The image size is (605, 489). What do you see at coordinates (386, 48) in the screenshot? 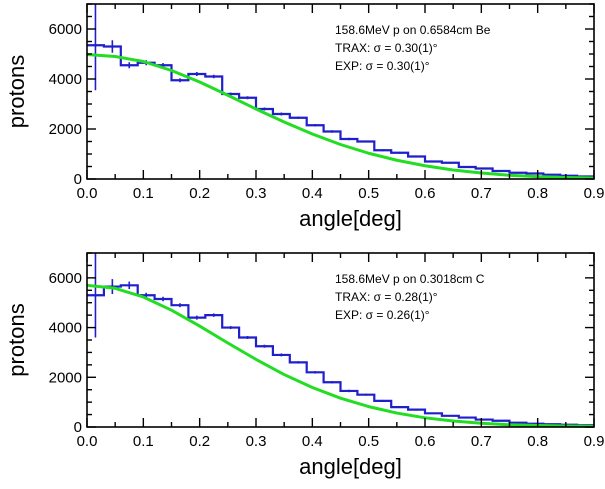
I see `annotation-text: TRAX: σ = 0.30(1)°` at bounding box center [386, 48].